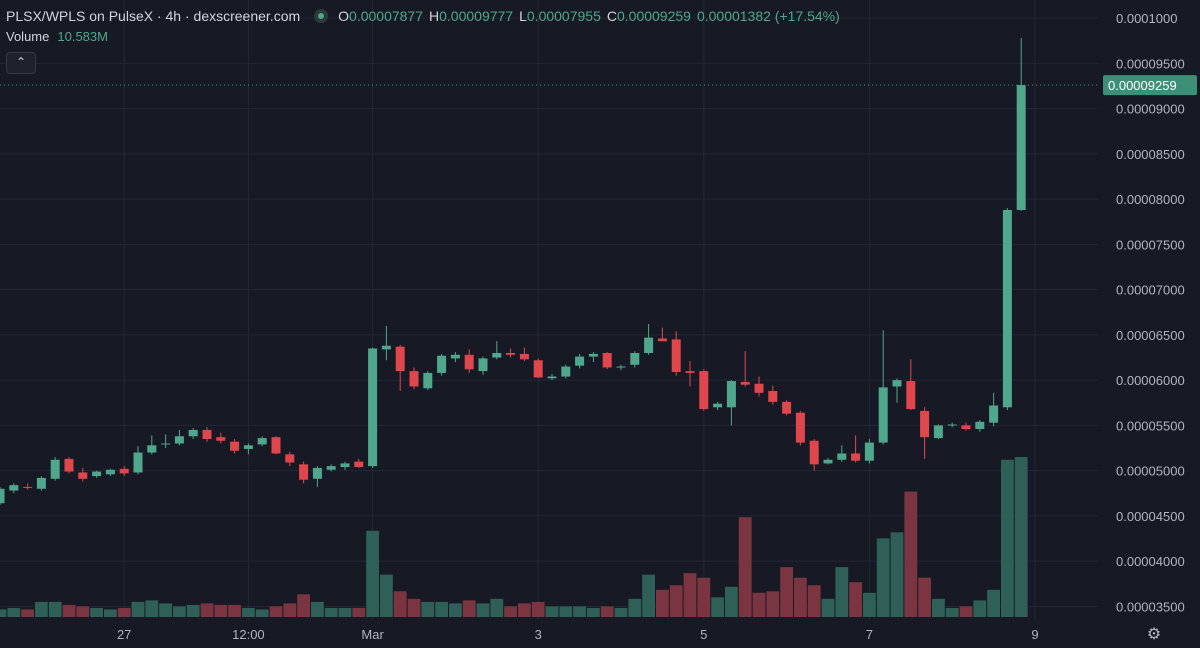 The width and height of the screenshot is (1200, 648). What do you see at coordinates (1150, 425) in the screenshot?
I see `y-tick-label: 0.00005500` at bounding box center [1150, 425].